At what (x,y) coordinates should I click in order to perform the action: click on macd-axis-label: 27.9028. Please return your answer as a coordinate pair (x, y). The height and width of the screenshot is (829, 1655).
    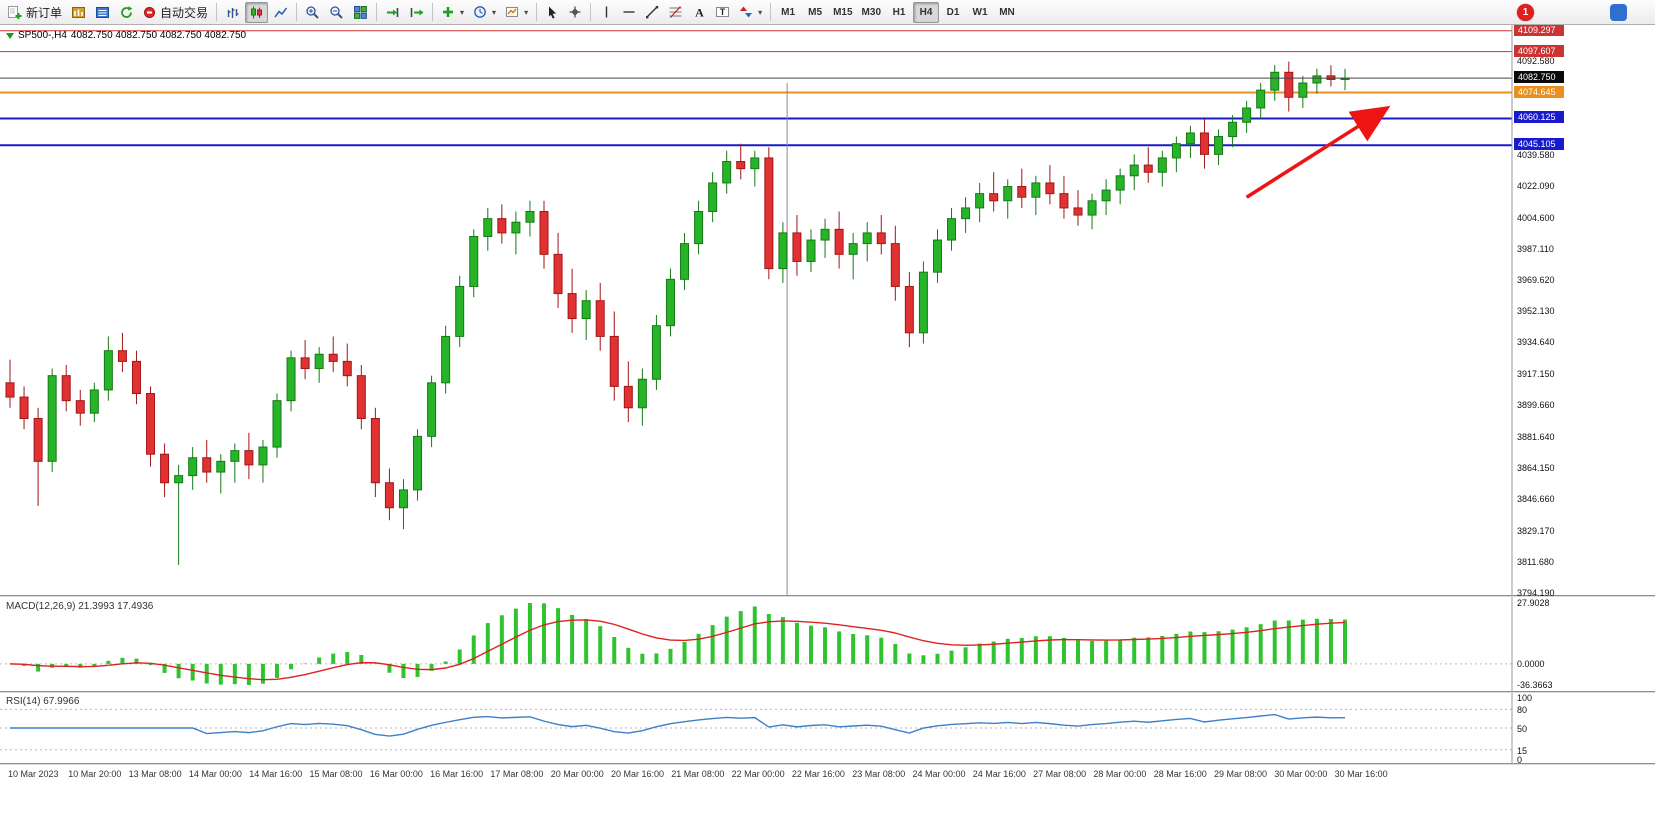
    Looking at the image, I should click on (1533, 603).